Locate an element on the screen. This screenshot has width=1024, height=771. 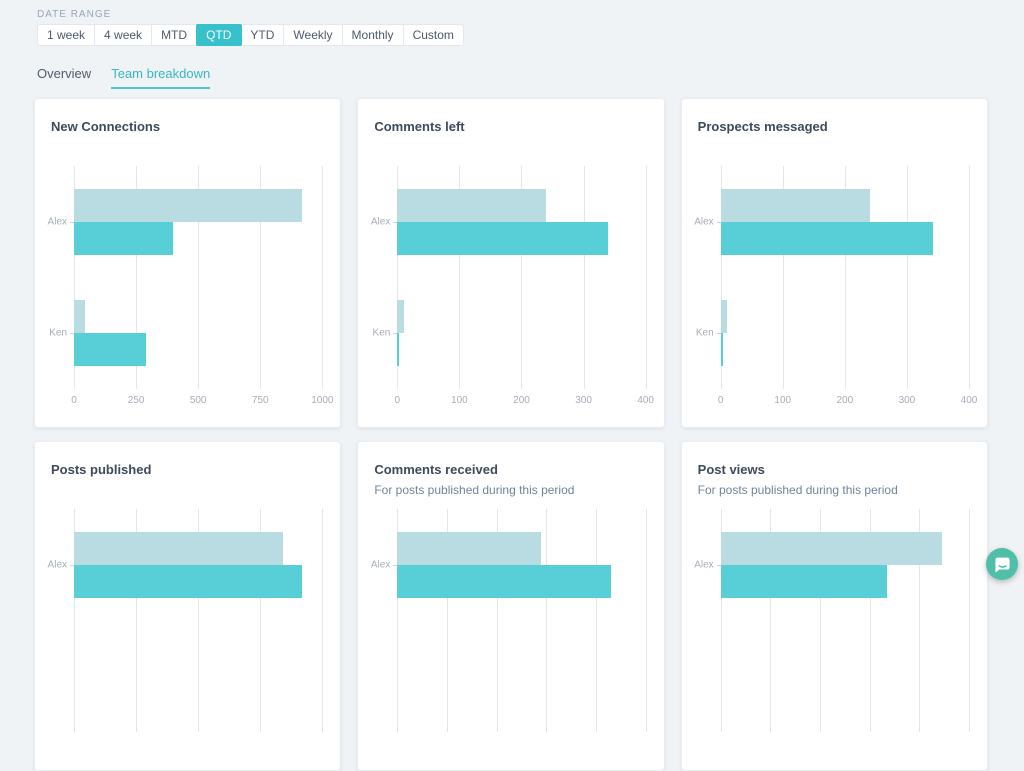
x-axis-label: 250 is located at coordinates (136, 400).